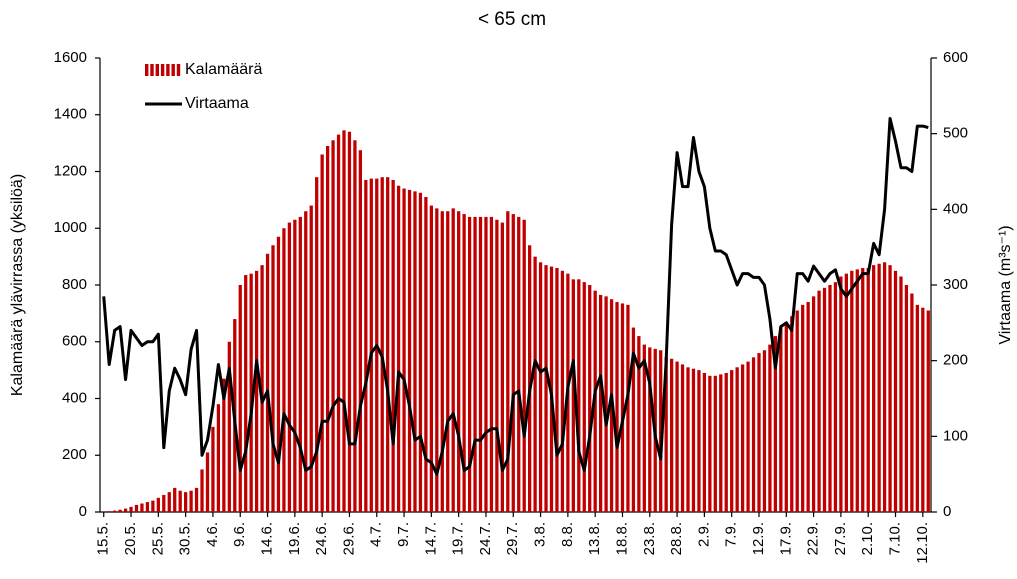 This screenshot has height=579, width=1017. What do you see at coordinates (867, 538) in the screenshot?
I see `x-tick-label: 2.10.` at bounding box center [867, 538].